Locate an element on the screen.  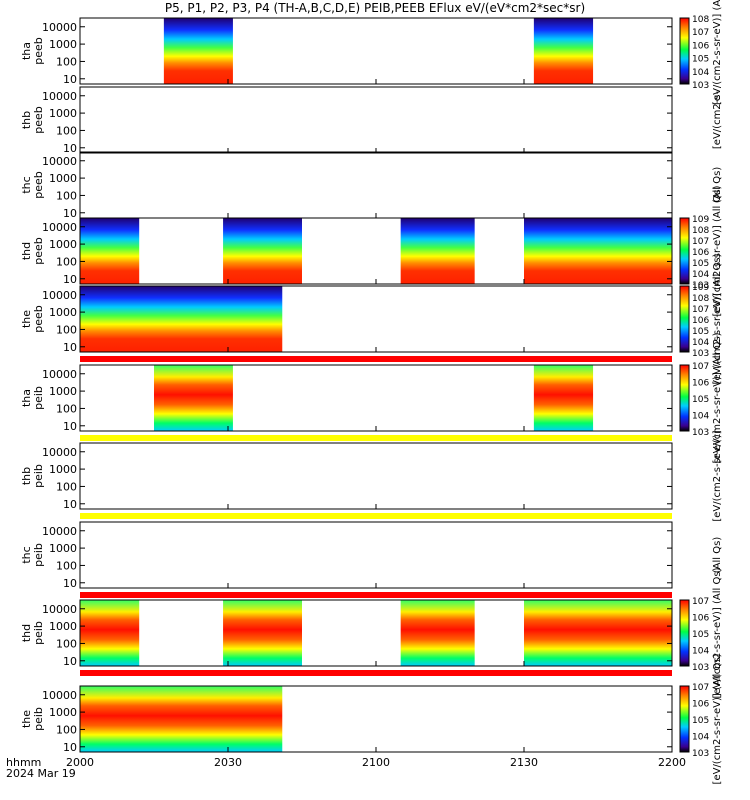
time-axis: hhmm 2024 Mar 19 2000 2030 2100 2130 2200 is located at coordinates (346, 768).